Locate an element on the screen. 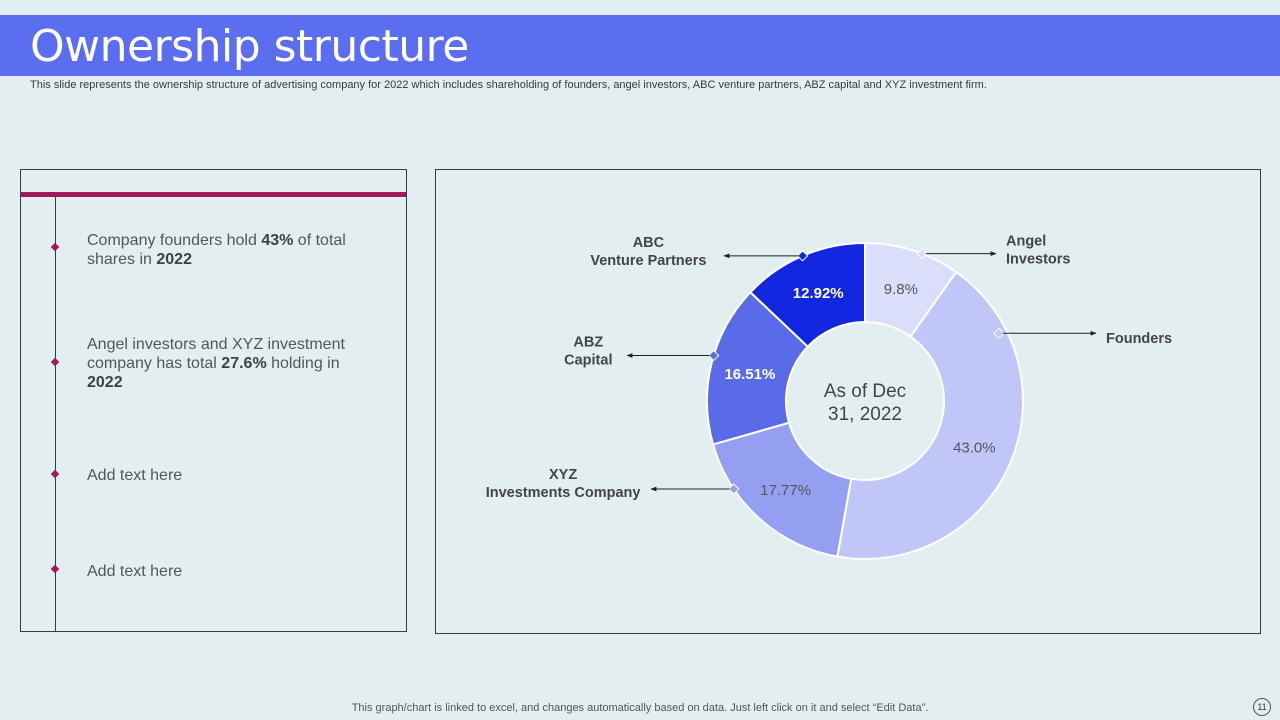 The width and height of the screenshot is (1280, 720). slice-value-label: 16.51% is located at coordinates (749, 374).